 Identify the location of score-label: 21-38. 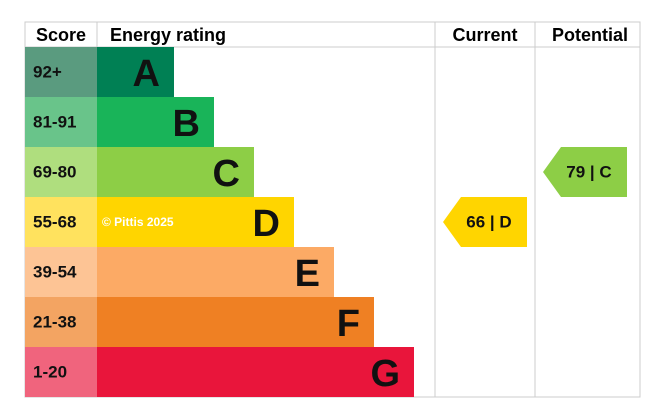
(54, 322).